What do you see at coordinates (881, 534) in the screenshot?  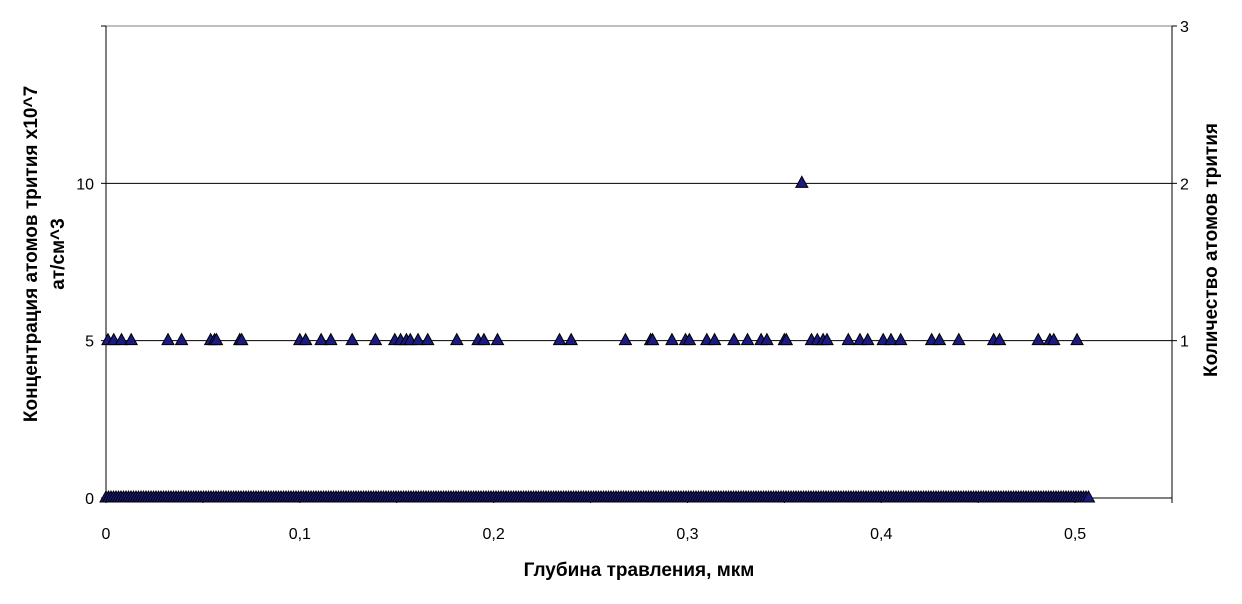 I see `x-tick-label: 0,4` at bounding box center [881, 534].